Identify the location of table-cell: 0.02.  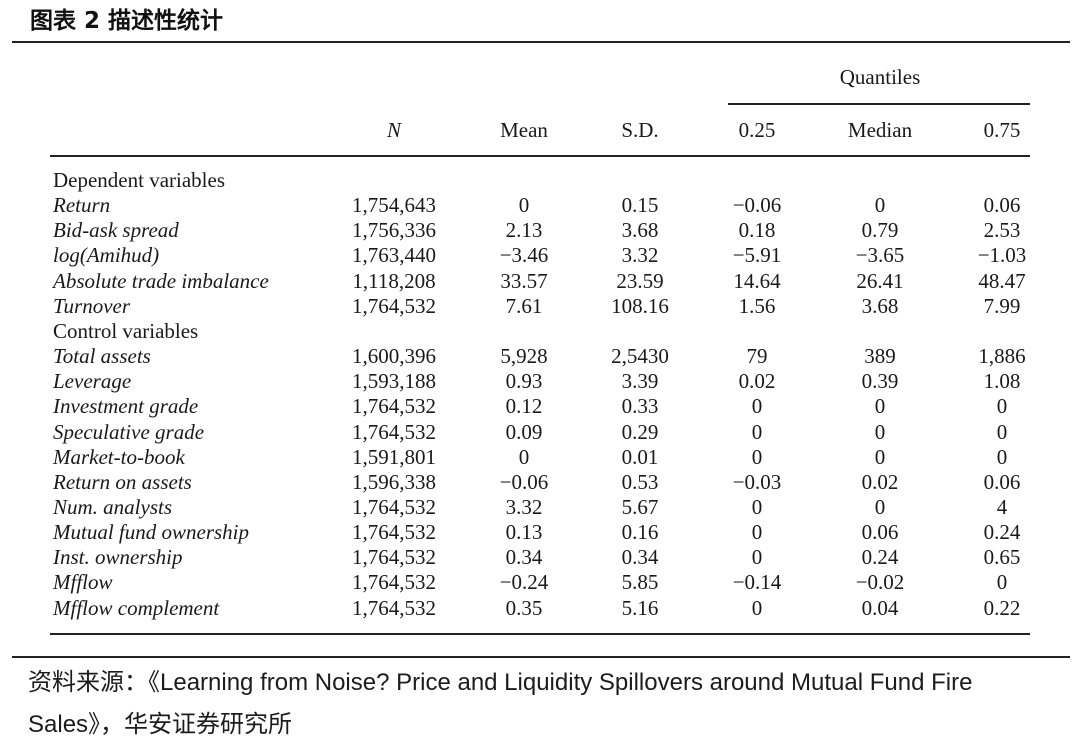
(880, 481).